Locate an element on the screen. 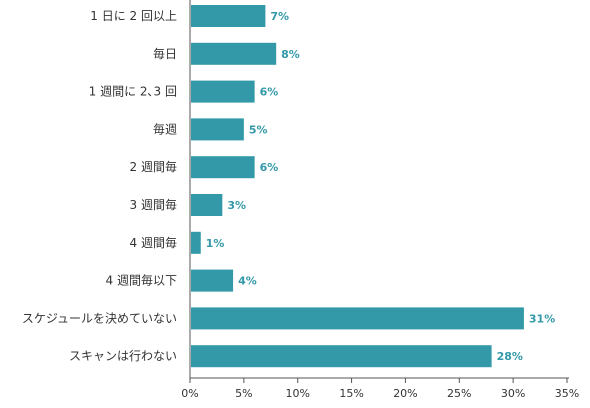  value-label: 5% is located at coordinates (258, 129).